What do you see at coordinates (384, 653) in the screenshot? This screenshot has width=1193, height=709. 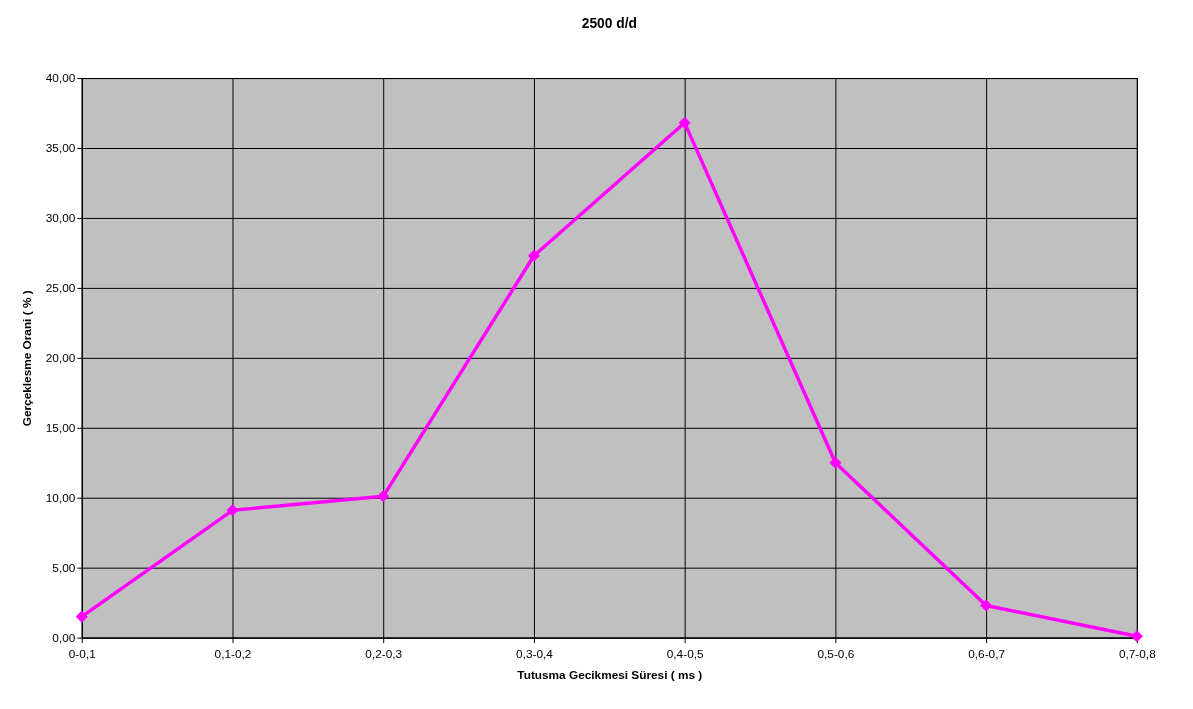 I see `x-tick-label: 0,2-0,3` at bounding box center [384, 653].